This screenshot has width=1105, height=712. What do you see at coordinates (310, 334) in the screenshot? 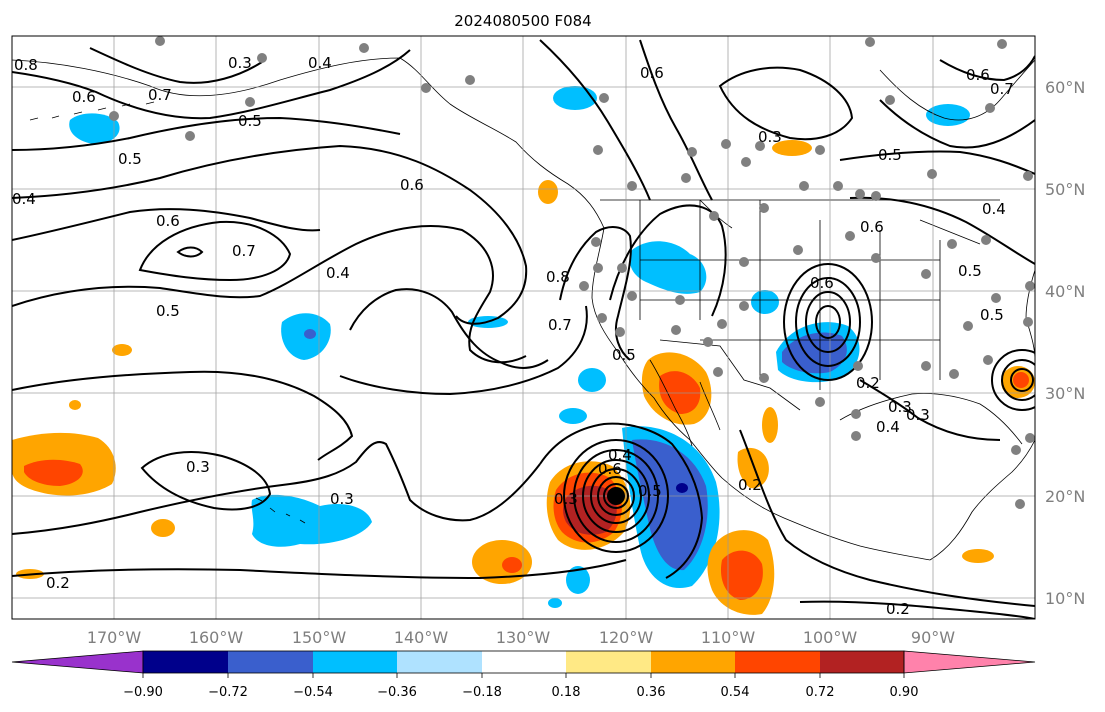
I see `cold-core-midpac` at bounding box center [310, 334].